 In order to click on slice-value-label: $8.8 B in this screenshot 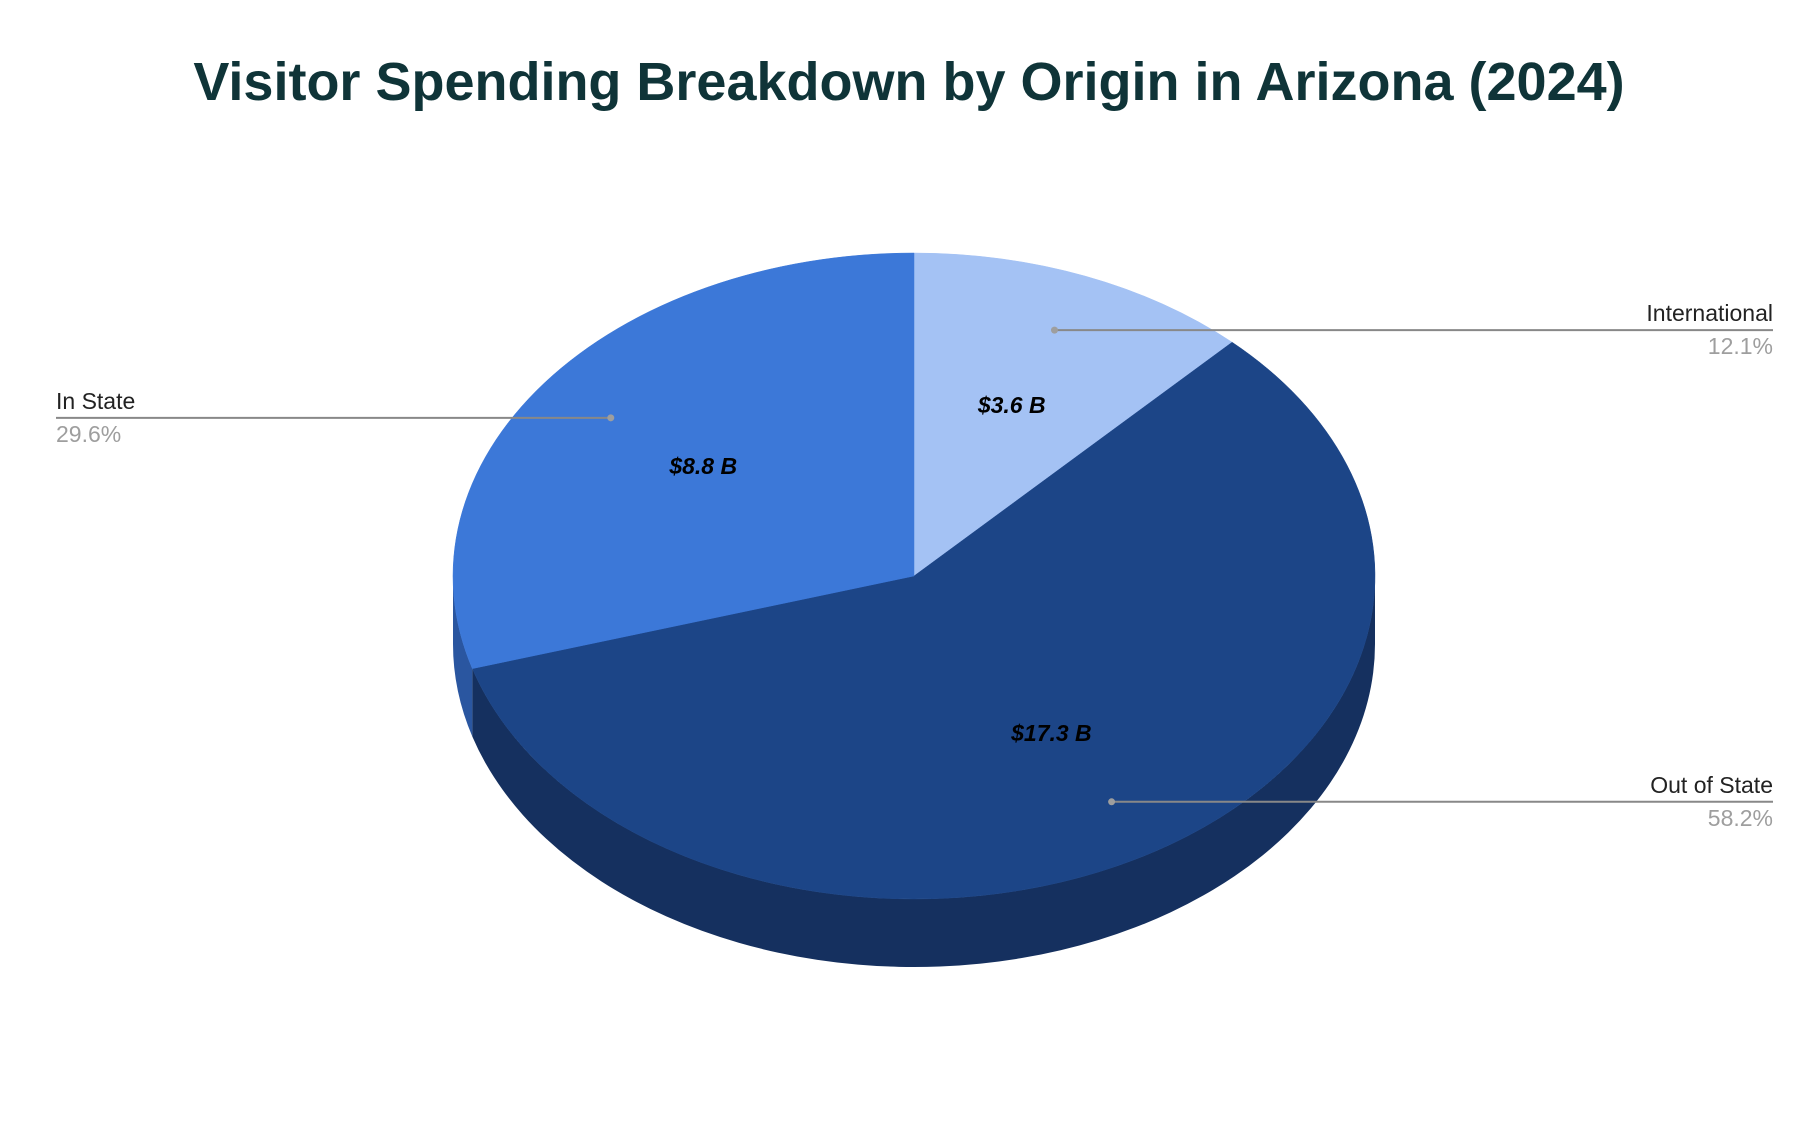, I will do `click(702, 466)`.